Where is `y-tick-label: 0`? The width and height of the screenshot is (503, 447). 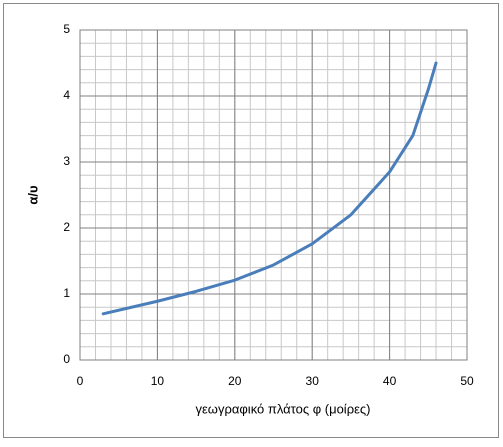 y-tick-label: 0 is located at coordinates (66, 359).